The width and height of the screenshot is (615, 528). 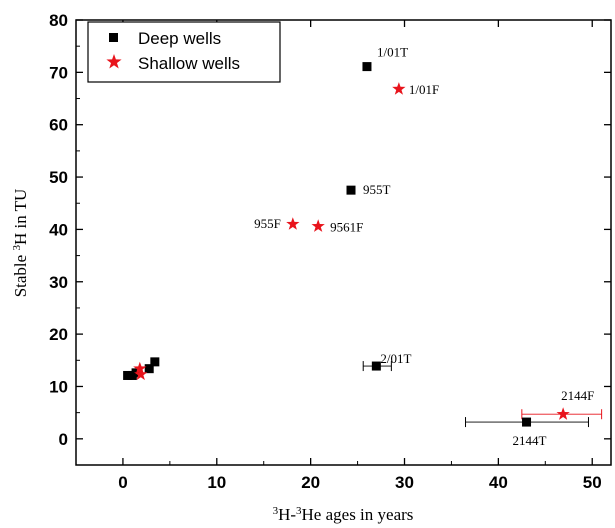 What do you see at coordinates (346, 226) in the screenshot?
I see `point-label: 9561F` at bounding box center [346, 226].